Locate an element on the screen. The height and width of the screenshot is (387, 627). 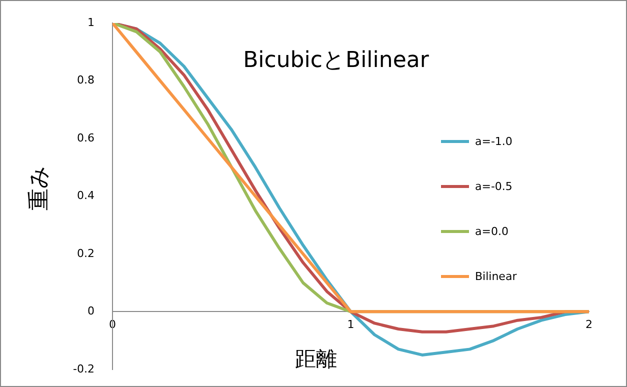
y-tick-label: 0.2 is located at coordinates (85, 253).